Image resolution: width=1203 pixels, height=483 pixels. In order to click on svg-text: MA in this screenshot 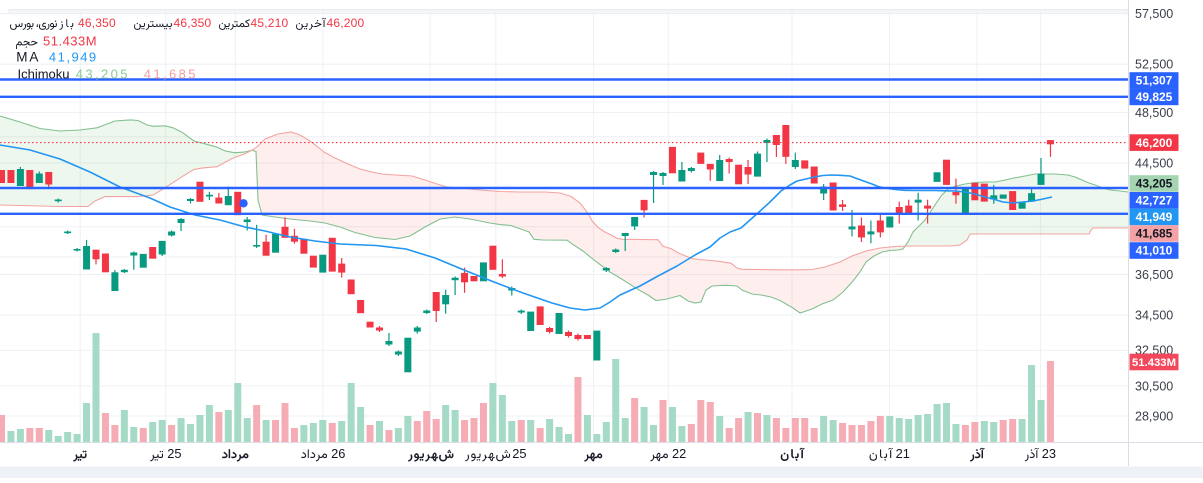, I will do `click(28, 56)`.